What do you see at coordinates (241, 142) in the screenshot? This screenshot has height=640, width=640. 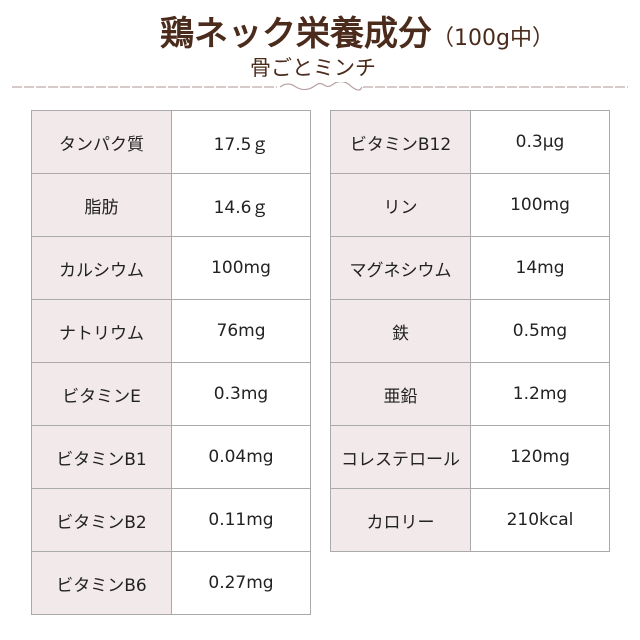 I see `nutrient-value: 17.5ｇ` at bounding box center [241, 142].